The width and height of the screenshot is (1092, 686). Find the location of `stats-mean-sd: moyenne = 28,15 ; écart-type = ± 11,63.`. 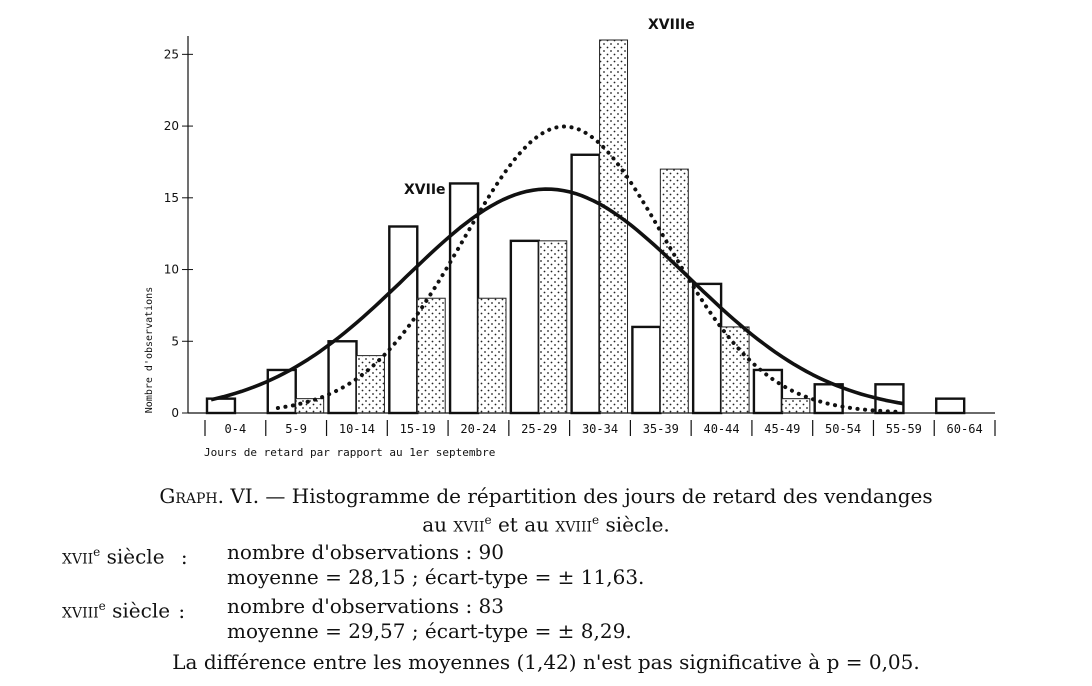

stats-mean-sd: moyenne = 28,15 ; écart-type = ± 11,63. is located at coordinates (436, 577).